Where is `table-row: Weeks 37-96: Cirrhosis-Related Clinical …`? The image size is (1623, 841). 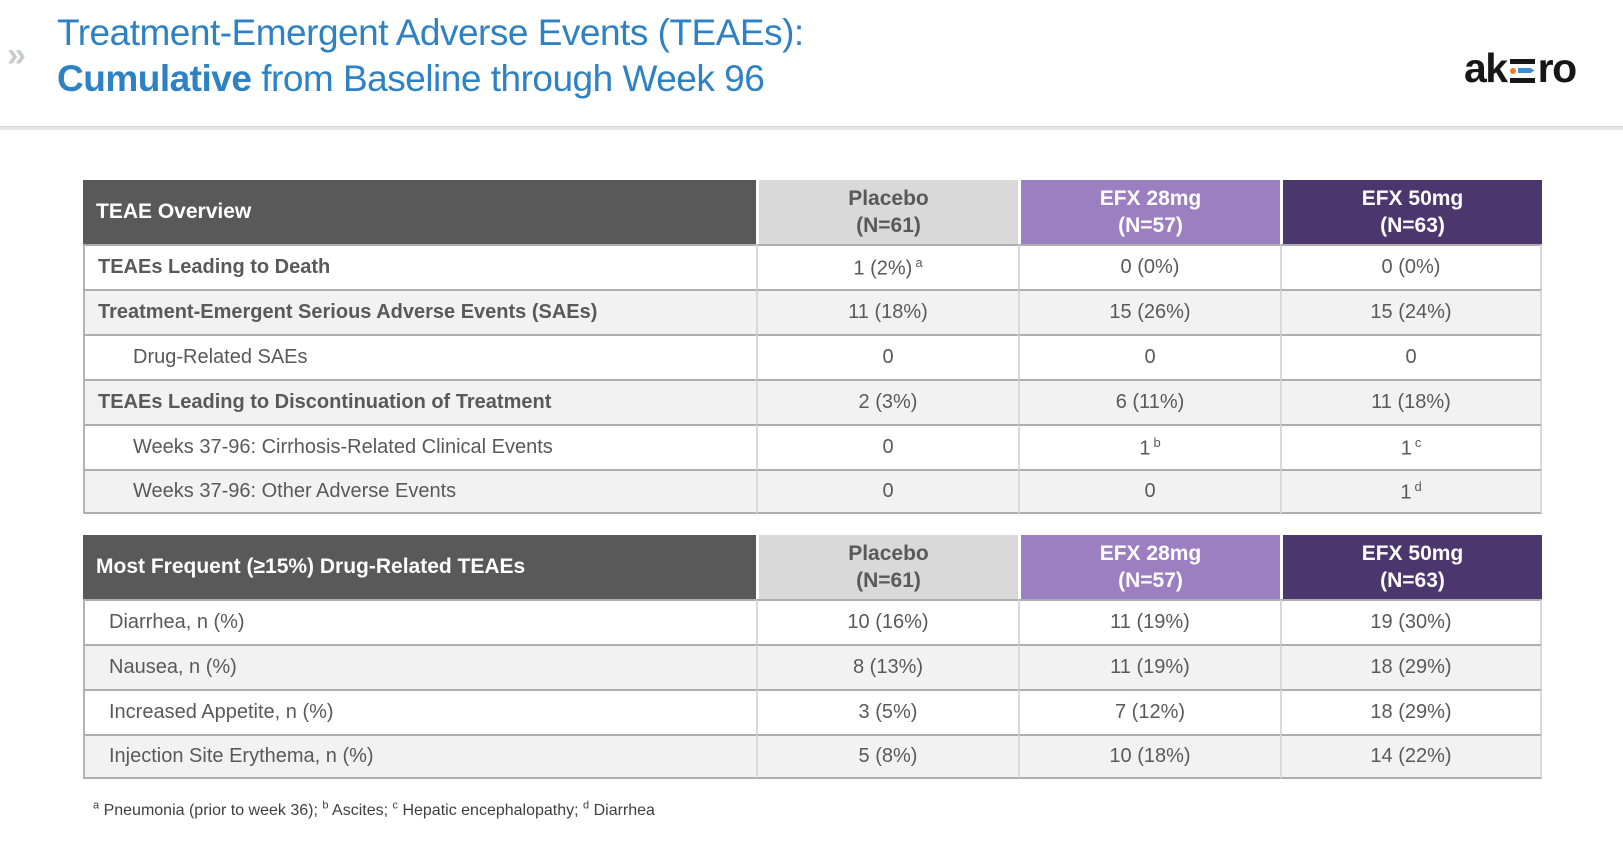 table-row: Weeks 37-96: Cirrhosis-Related Clinical … is located at coordinates (812, 446).